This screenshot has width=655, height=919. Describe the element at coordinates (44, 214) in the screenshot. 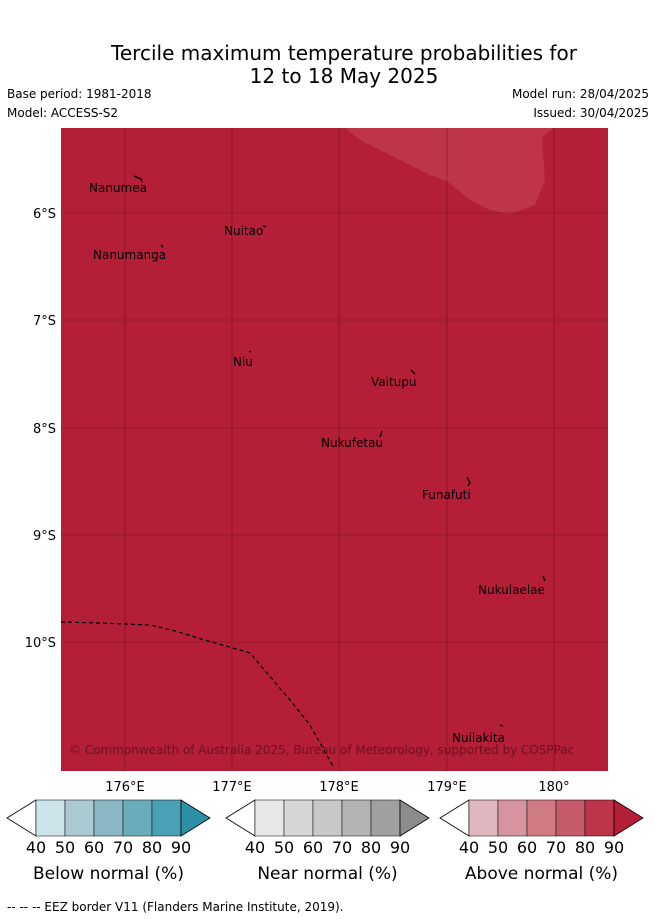

I see `lat-label: 6°S` at that location.